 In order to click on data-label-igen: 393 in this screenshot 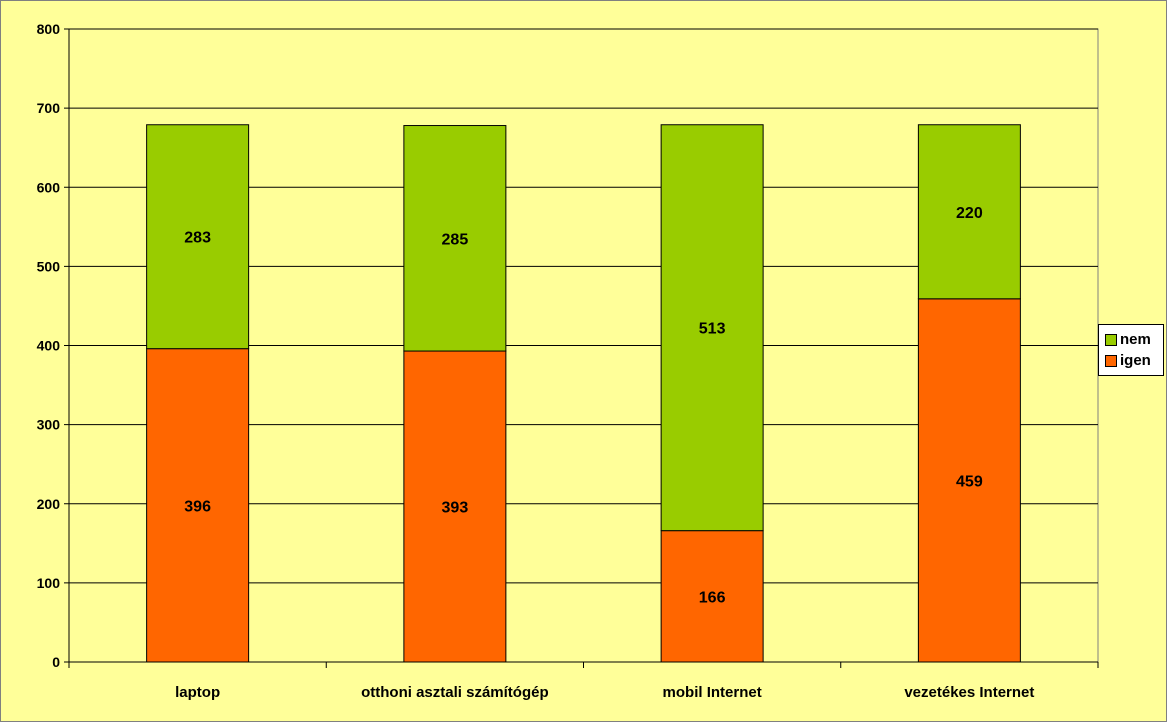, I will do `click(455, 508)`.